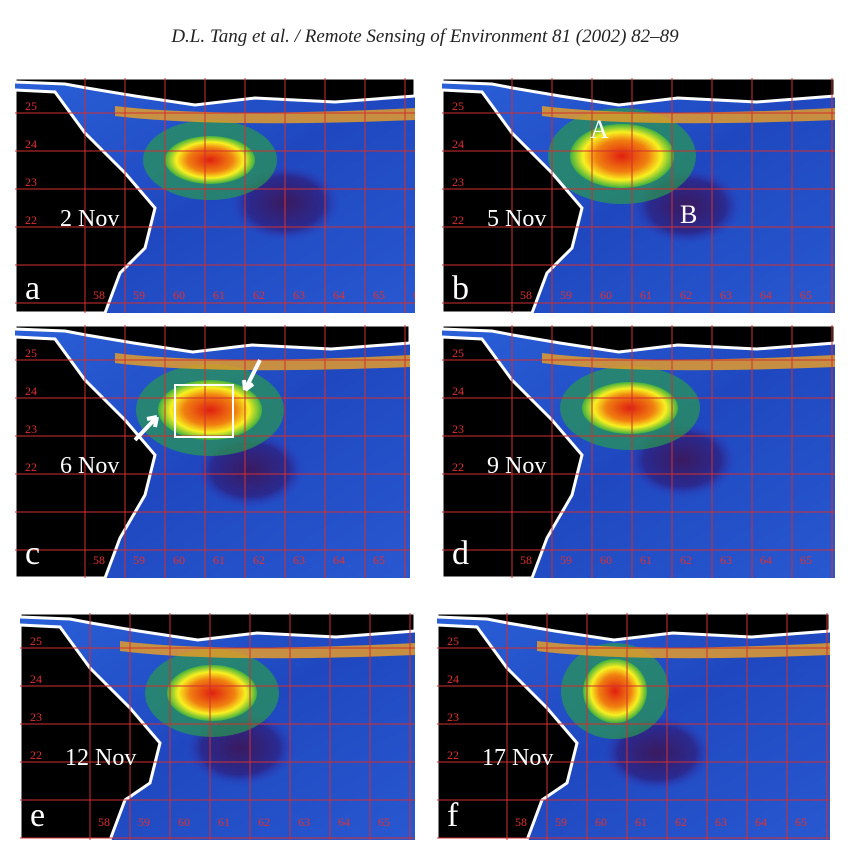 This screenshot has height=848, width=850. Describe the element at coordinates (32, 288) in the screenshot. I see `panel-letter: a` at that location.